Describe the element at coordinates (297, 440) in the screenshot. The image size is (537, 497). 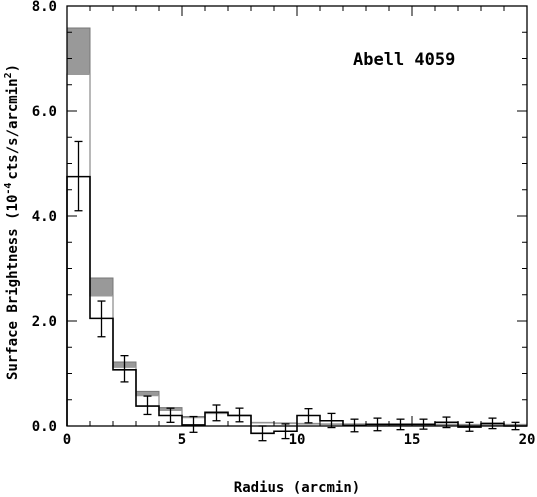
I see `x-tick-label: 10` at that location.